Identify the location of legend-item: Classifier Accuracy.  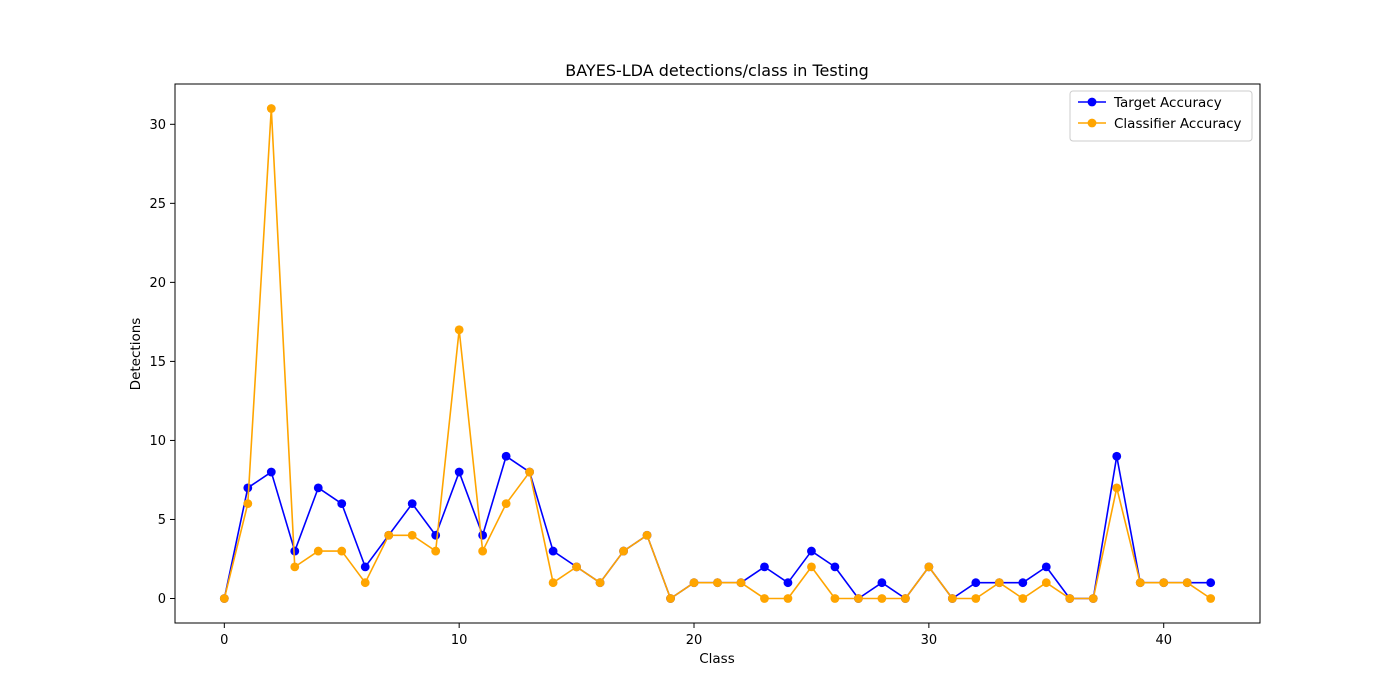
(1160, 124).